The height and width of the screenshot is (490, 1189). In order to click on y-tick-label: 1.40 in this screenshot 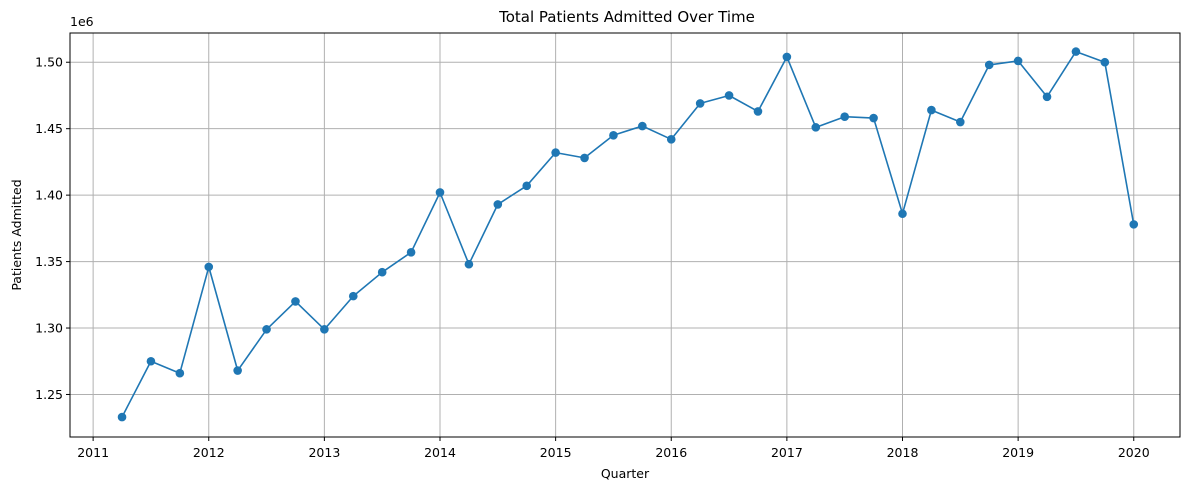, I will do `click(49, 195)`.